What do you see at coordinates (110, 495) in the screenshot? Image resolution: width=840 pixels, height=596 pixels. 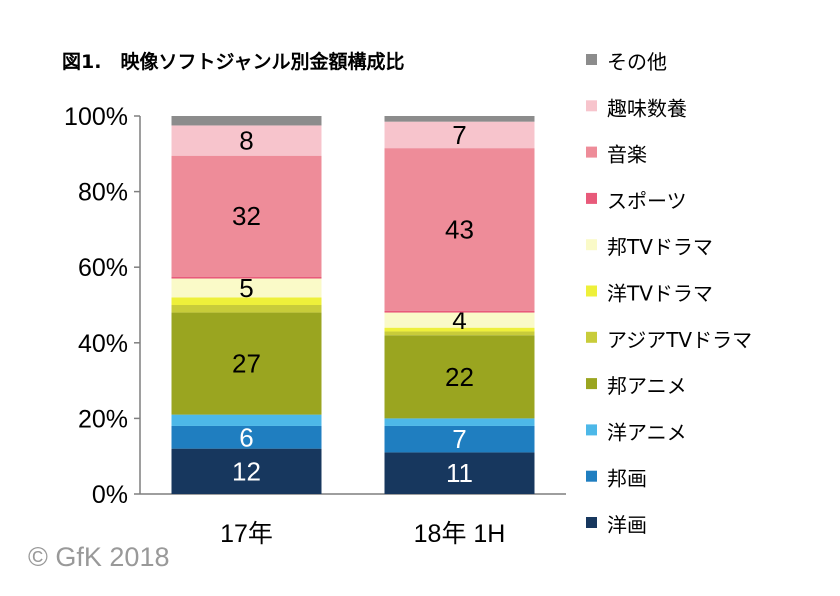 I see `y-tick-label: 0%` at bounding box center [110, 495].